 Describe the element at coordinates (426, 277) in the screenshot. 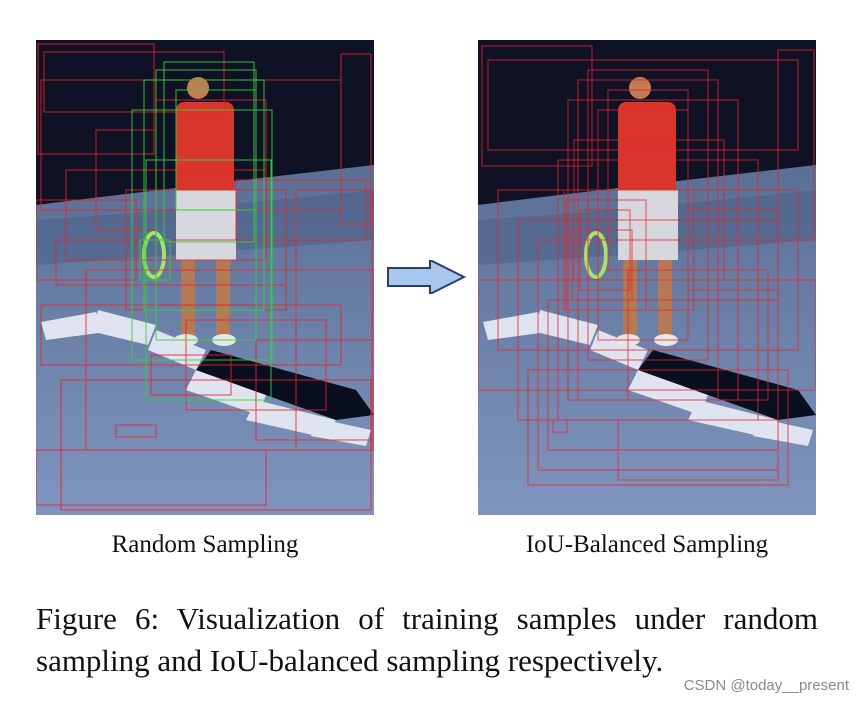

I see `right-arrow-icon` at that location.